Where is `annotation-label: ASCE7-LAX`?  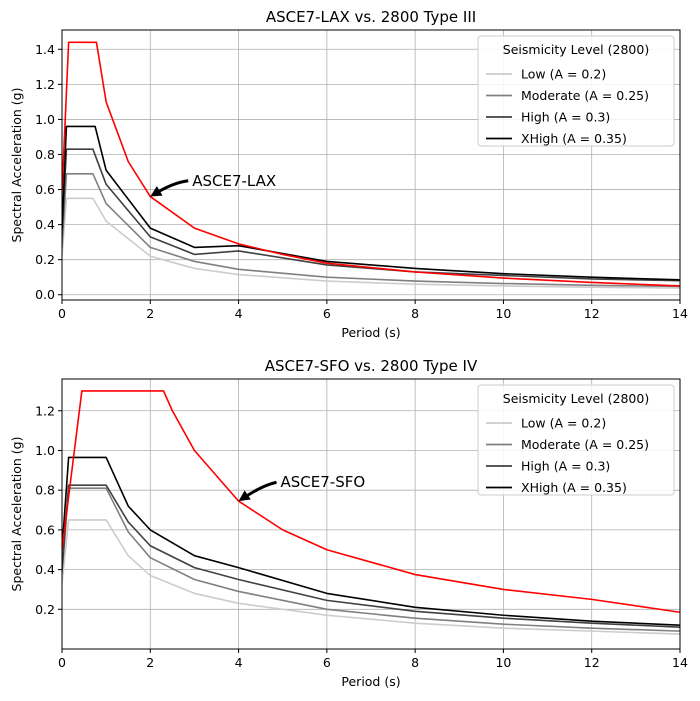
annotation-label: ASCE7-LAX is located at coordinates (234, 181).